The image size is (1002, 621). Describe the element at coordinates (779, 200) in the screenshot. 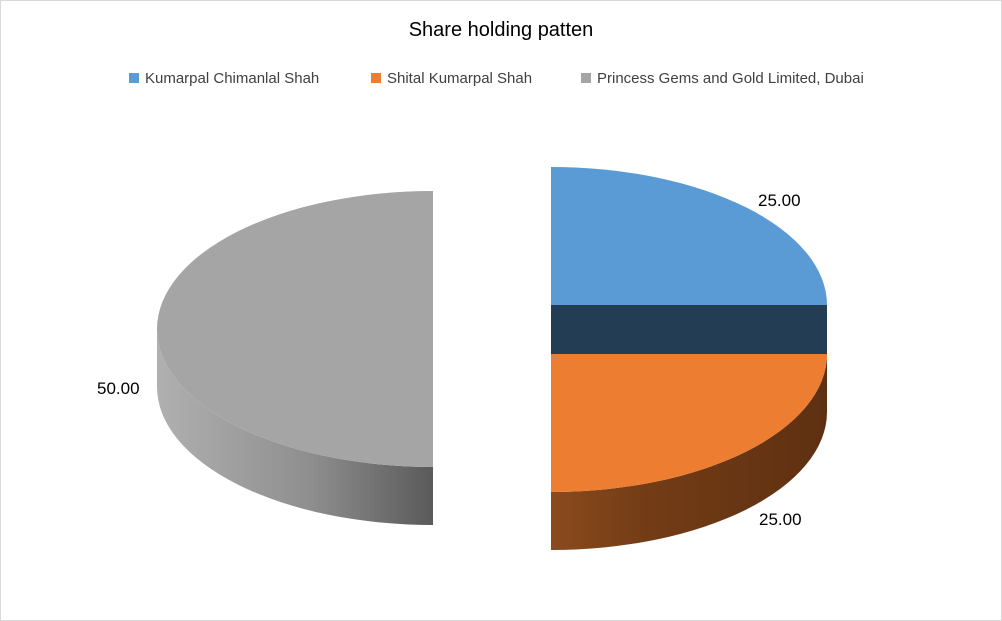

I see `data-label-kumarpal: 25.00` at that location.